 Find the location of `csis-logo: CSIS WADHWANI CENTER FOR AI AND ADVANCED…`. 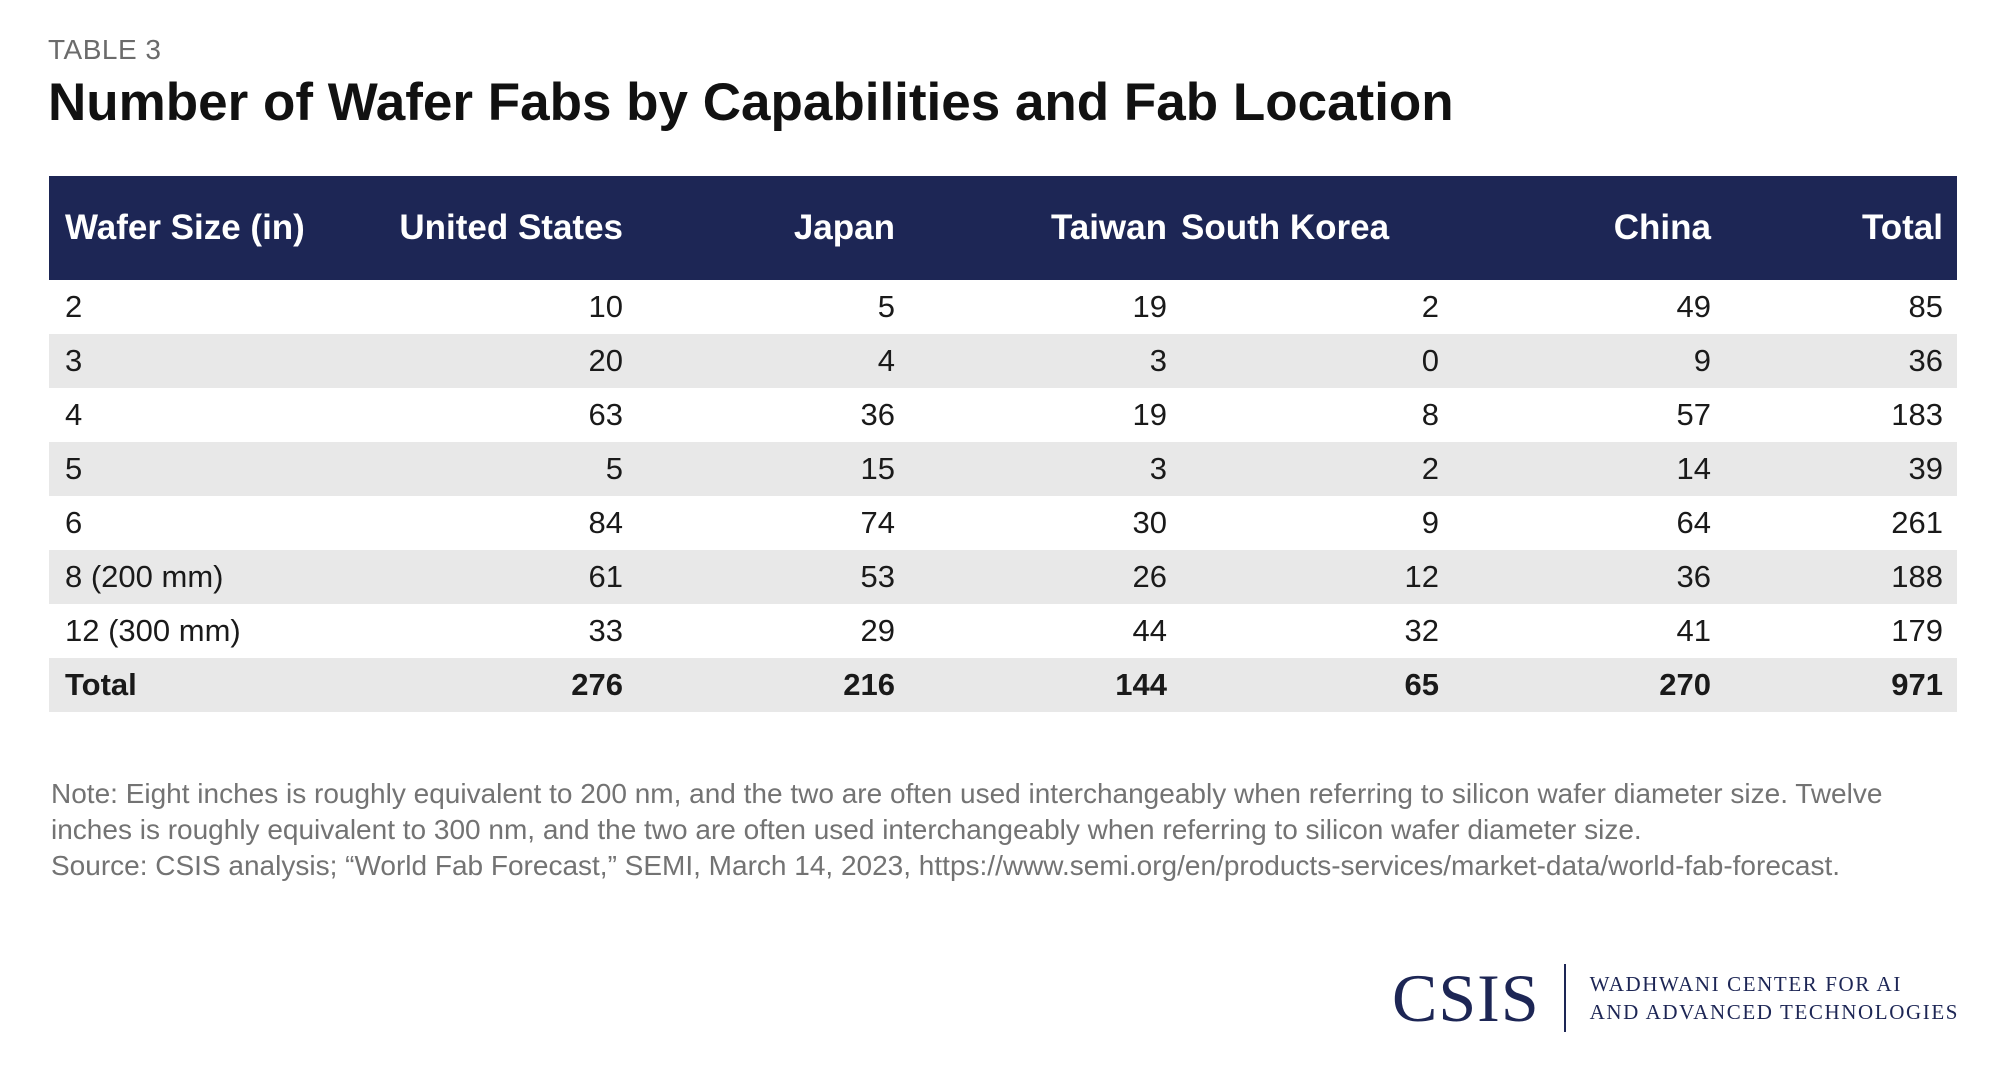

csis-logo: CSIS WADHWANI CENTER FOR AI AND ADVANCED… is located at coordinates (1675, 998).